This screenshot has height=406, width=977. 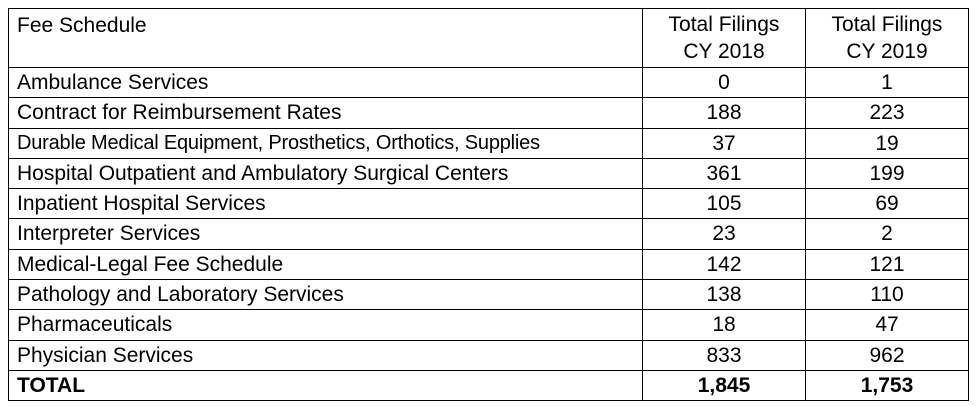 I want to click on table-row: Interpreter Services 23 2, so click(x=488, y=234).